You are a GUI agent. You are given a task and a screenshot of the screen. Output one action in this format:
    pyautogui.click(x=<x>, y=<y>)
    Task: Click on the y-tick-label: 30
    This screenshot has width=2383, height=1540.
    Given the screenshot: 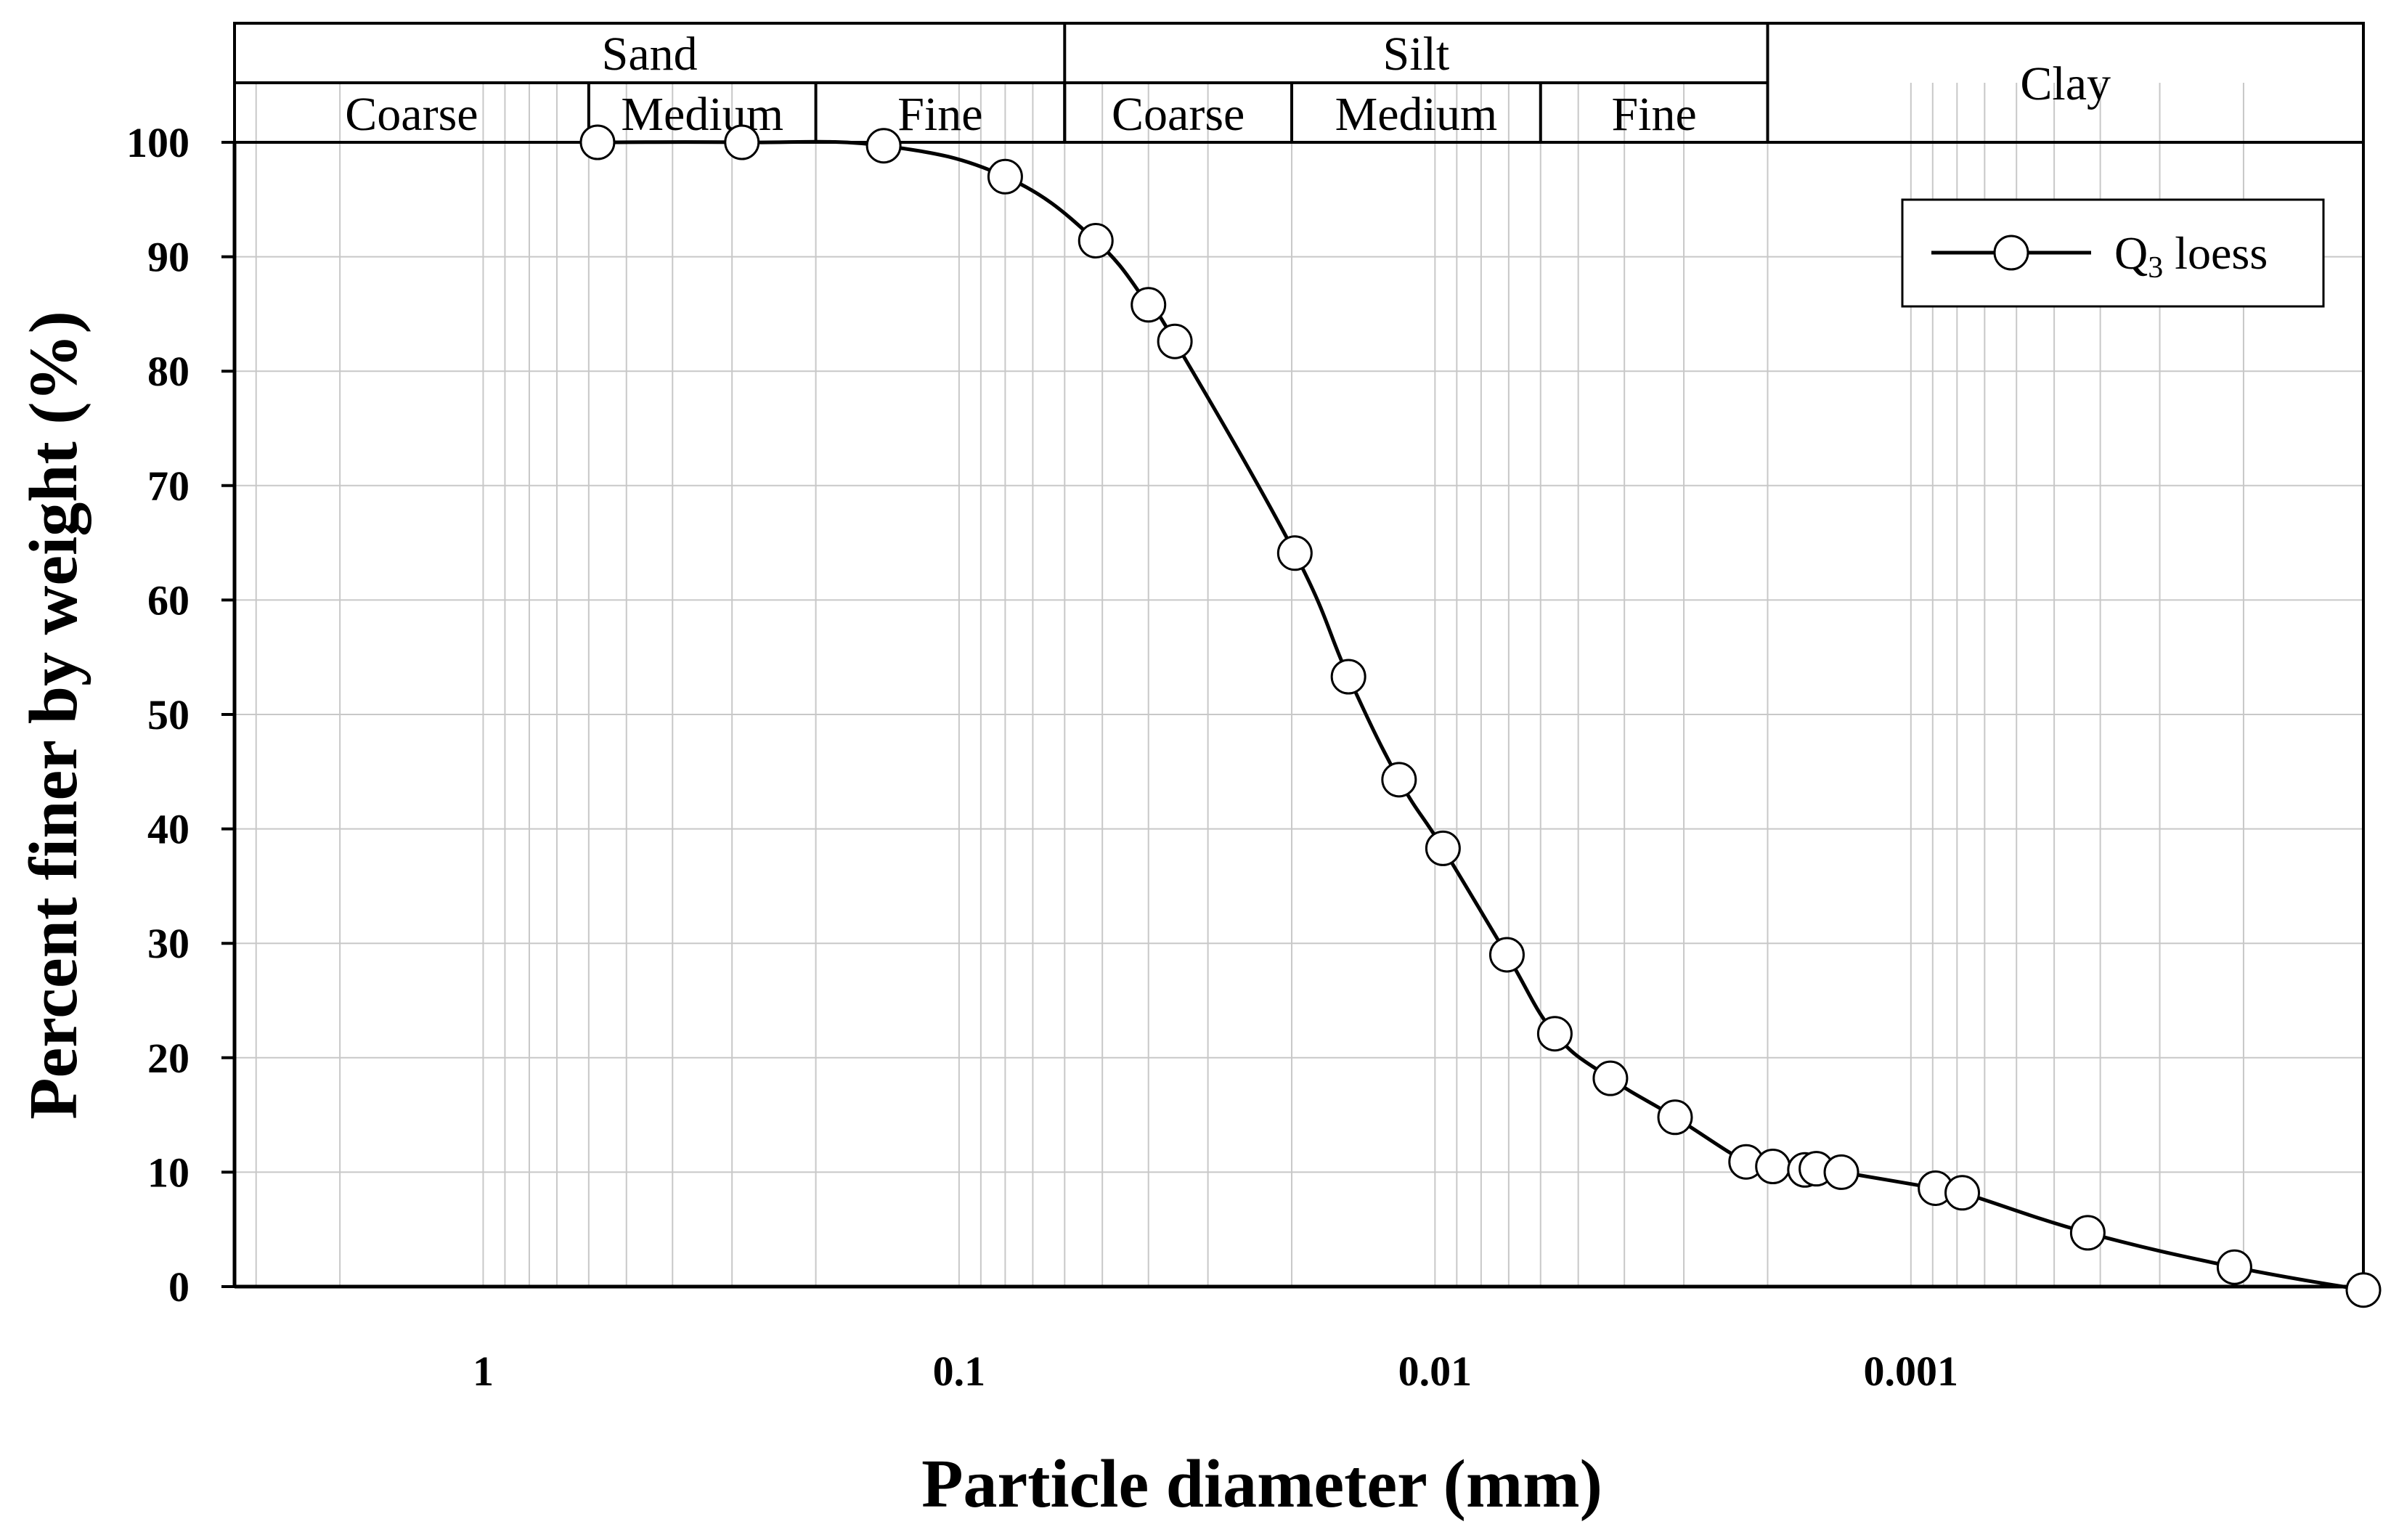 What is the action you would take?
    pyautogui.click(x=168, y=943)
    